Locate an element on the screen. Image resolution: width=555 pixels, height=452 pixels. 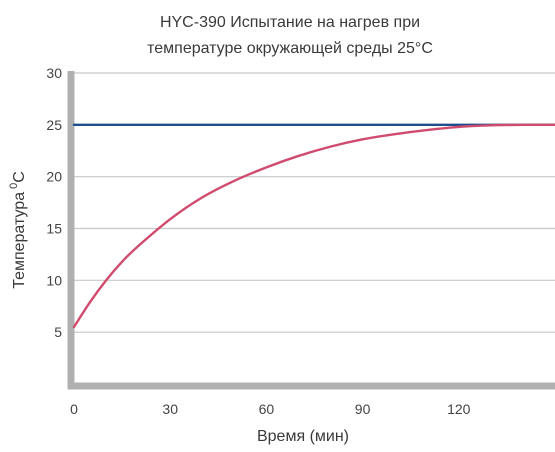
y-tick-label-3: 20 is located at coordinates (54, 177).